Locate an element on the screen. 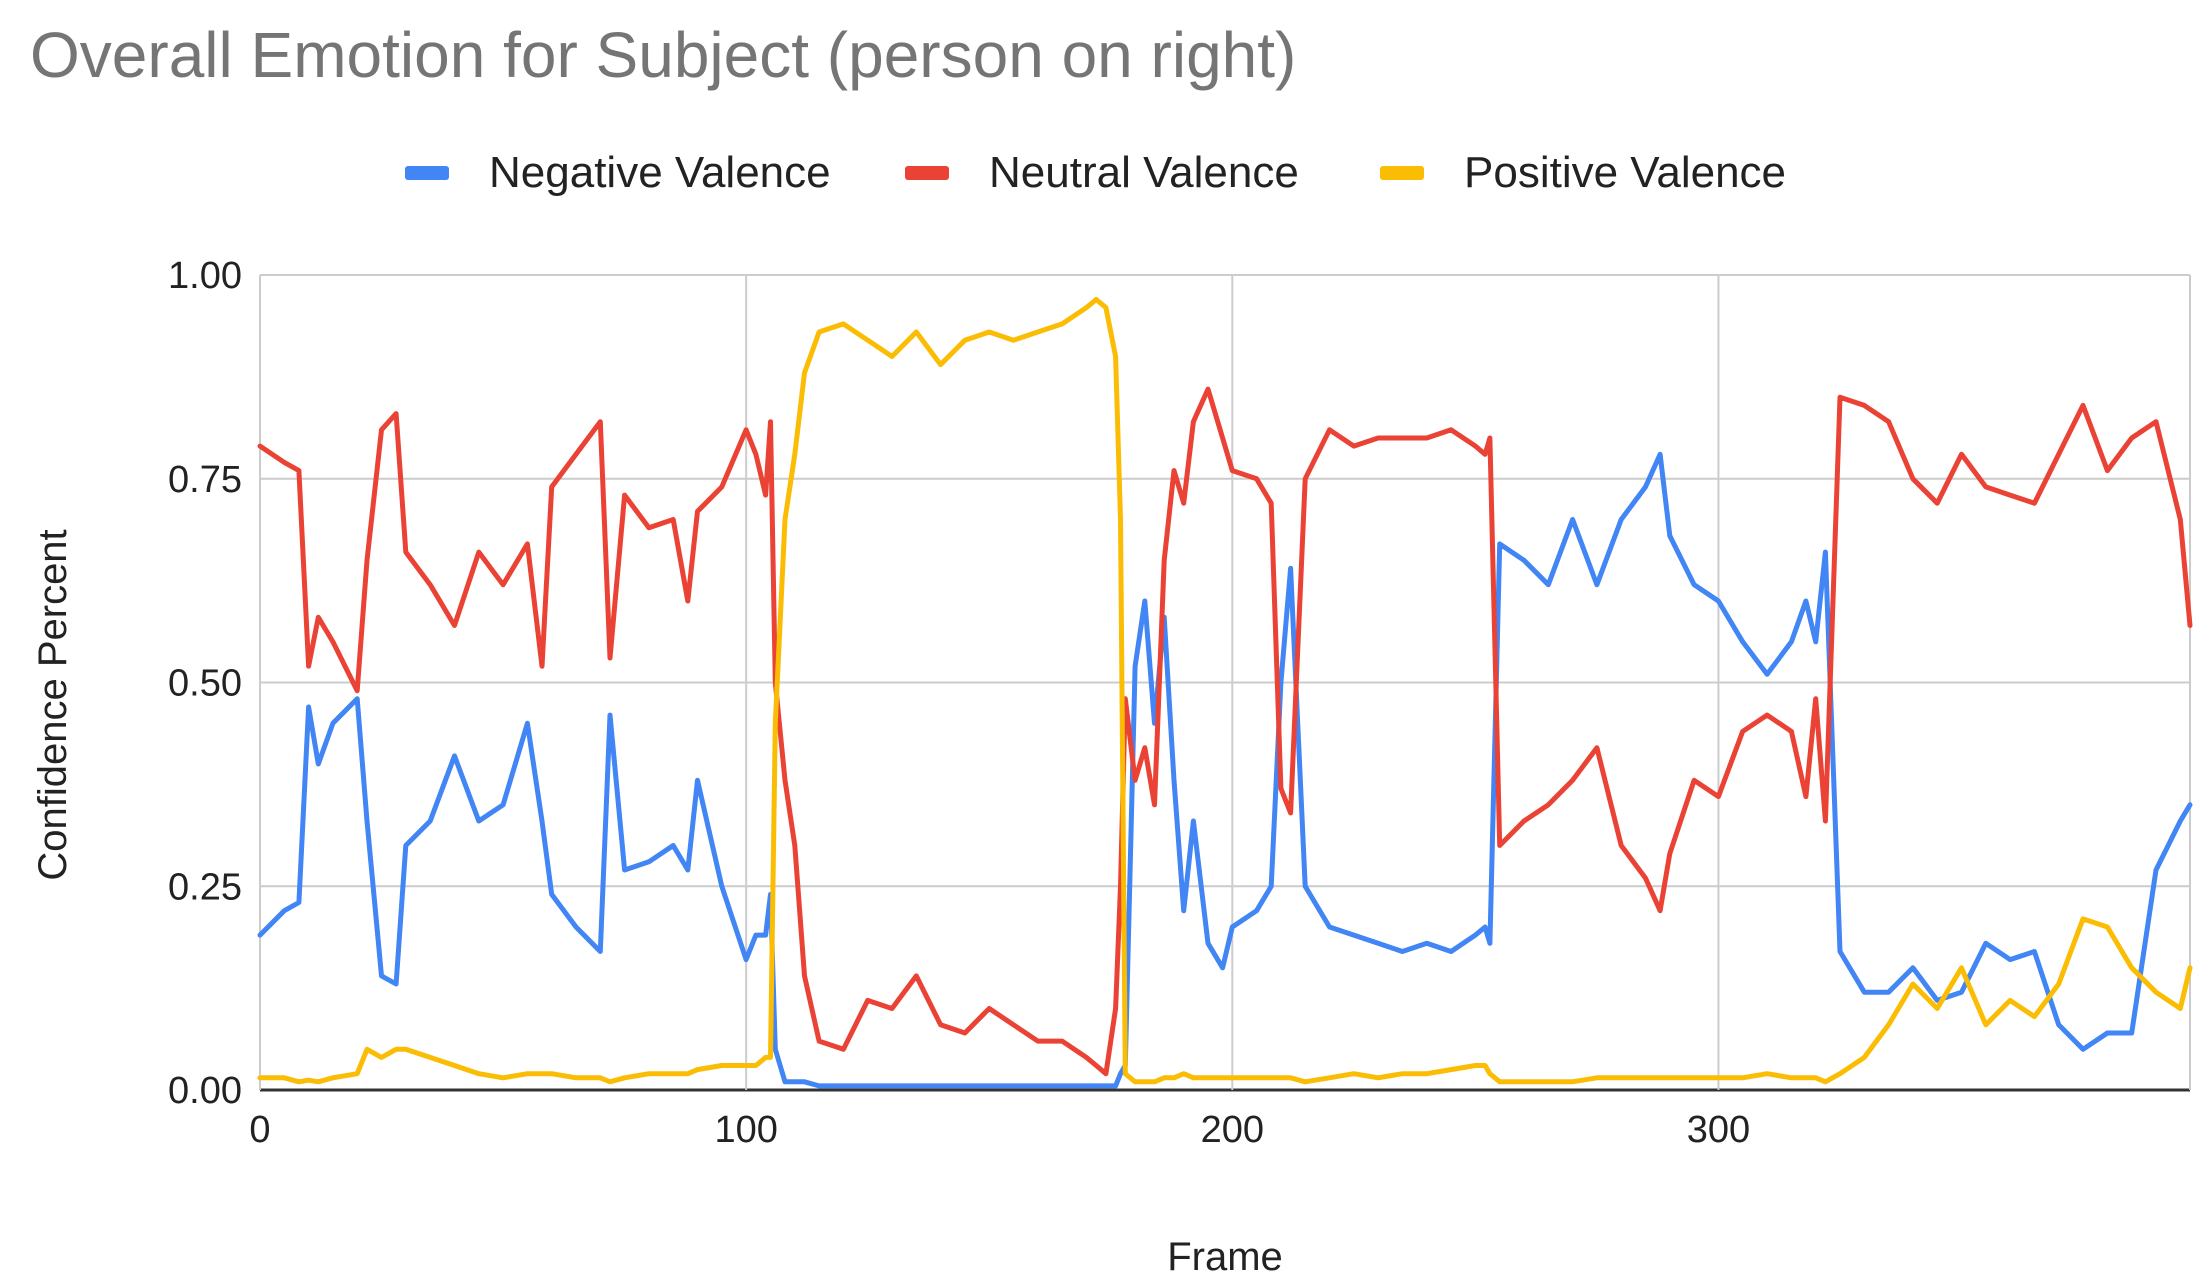 Image resolution: width=2212 pixels, height=1285 pixels. y-tick-label: 1.00 is located at coordinates (205, 276).